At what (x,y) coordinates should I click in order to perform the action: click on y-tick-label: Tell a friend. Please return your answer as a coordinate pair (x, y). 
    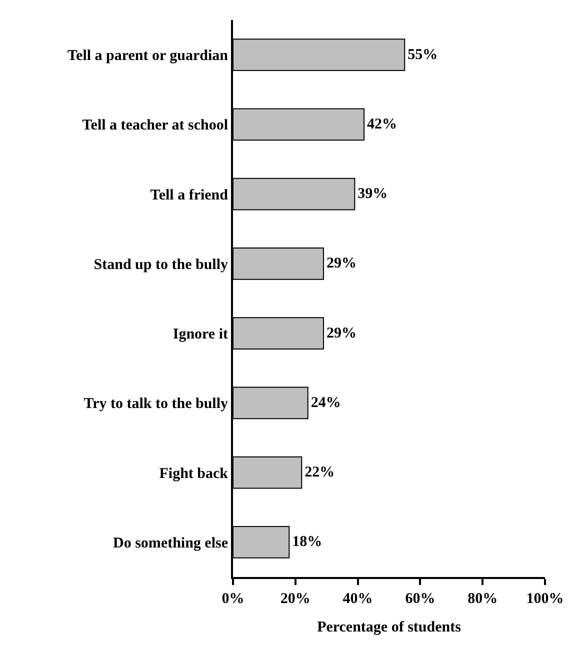
    Looking at the image, I should click on (189, 195).